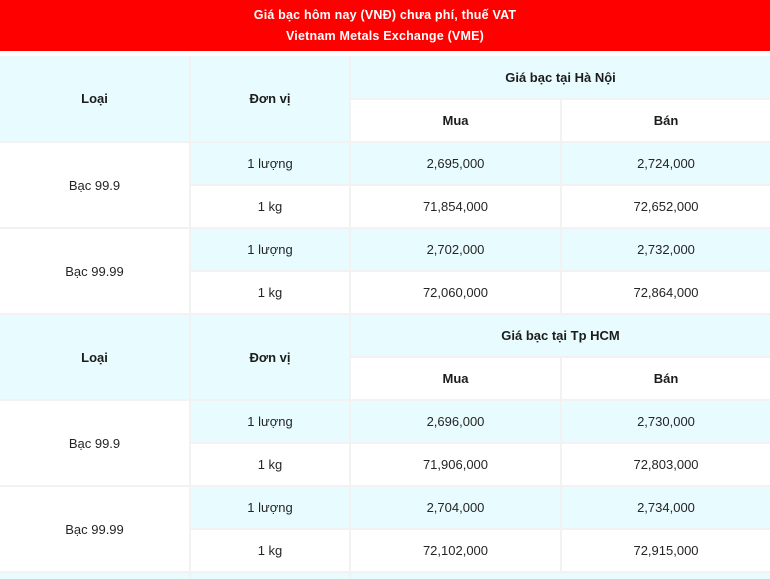  Describe the element at coordinates (455, 550) in the screenshot. I see `buy-price-cell: 72,102,000` at that location.